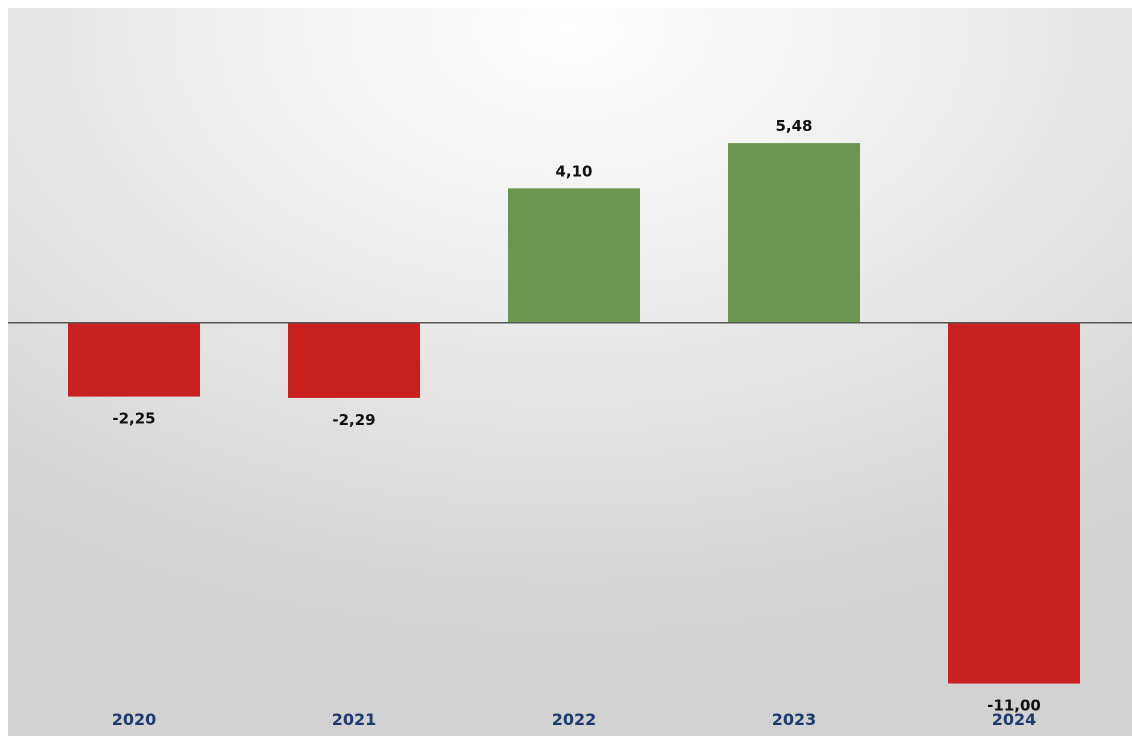 This screenshot has width=1132, height=736. Describe the element at coordinates (354, 360) in the screenshot. I see `bar-2021` at that location.